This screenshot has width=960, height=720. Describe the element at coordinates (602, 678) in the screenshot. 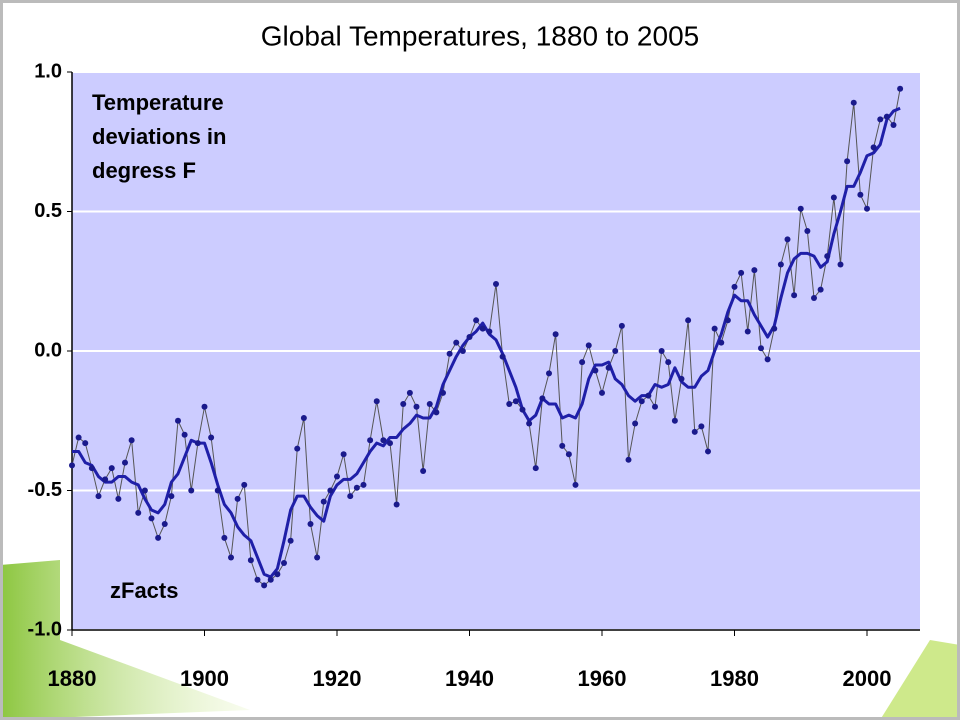

I see `x-tick-label: 1960` at that location.